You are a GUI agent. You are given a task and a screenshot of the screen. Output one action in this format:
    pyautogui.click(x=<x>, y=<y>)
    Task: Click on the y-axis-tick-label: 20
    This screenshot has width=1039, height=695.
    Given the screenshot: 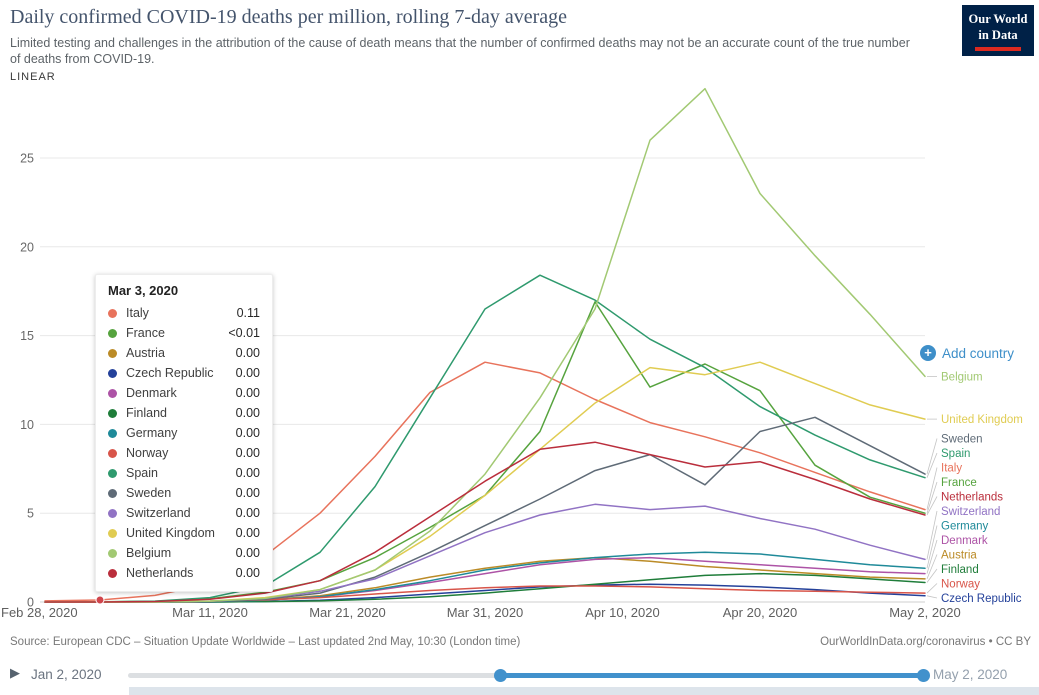 What is the action you would take?
    pyautogui.click(x=27, y=247)
    